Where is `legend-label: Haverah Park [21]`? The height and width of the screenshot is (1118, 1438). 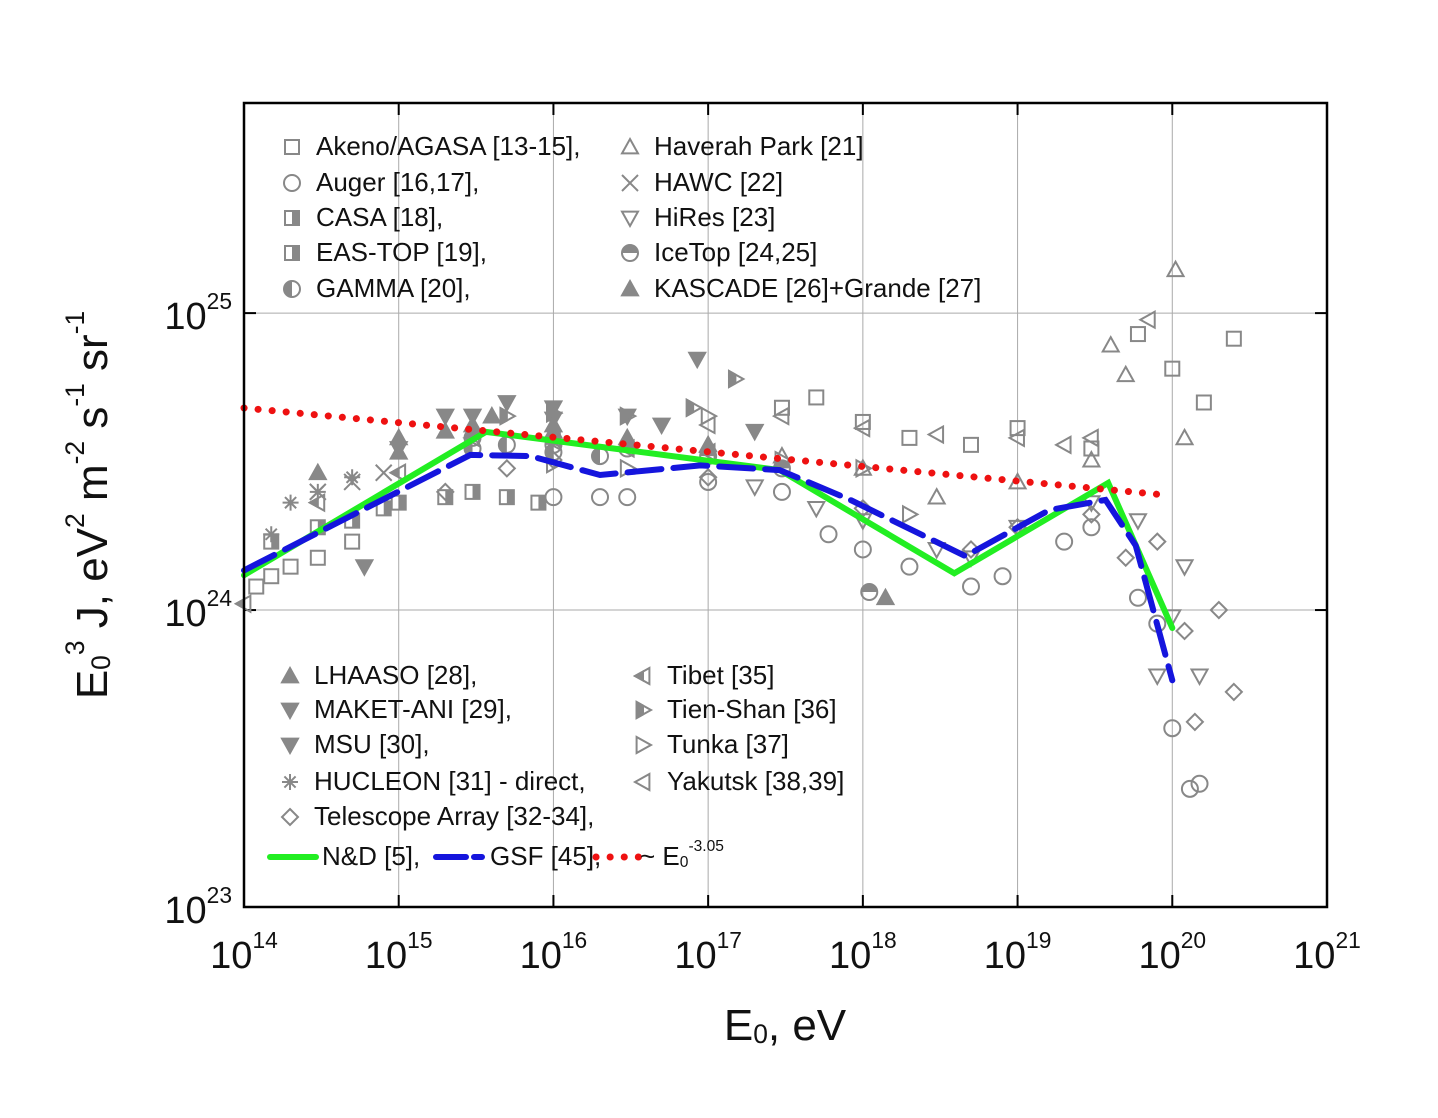 legend-label: Haverah Park [21] is located at coordinates (759, 146).